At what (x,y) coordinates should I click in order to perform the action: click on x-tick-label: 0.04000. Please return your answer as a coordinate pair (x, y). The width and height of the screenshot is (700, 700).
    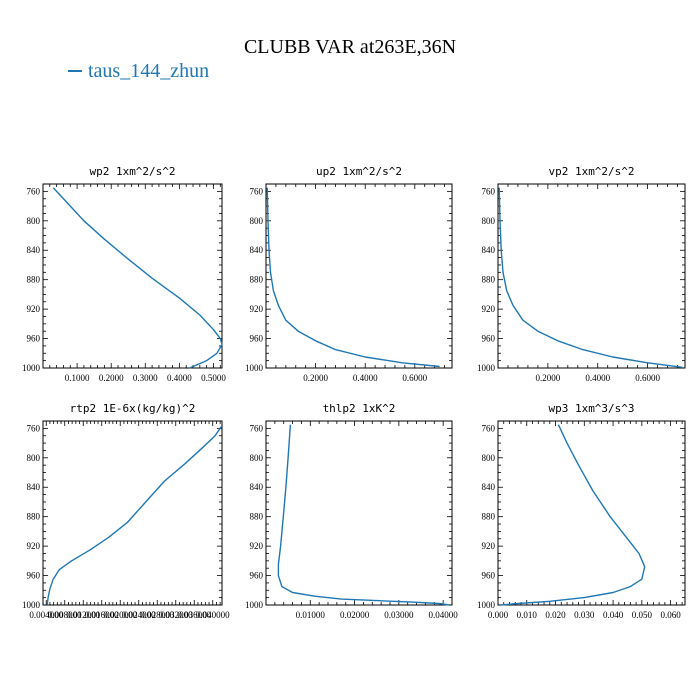
    Looking at the image, I should click on (444, 615).